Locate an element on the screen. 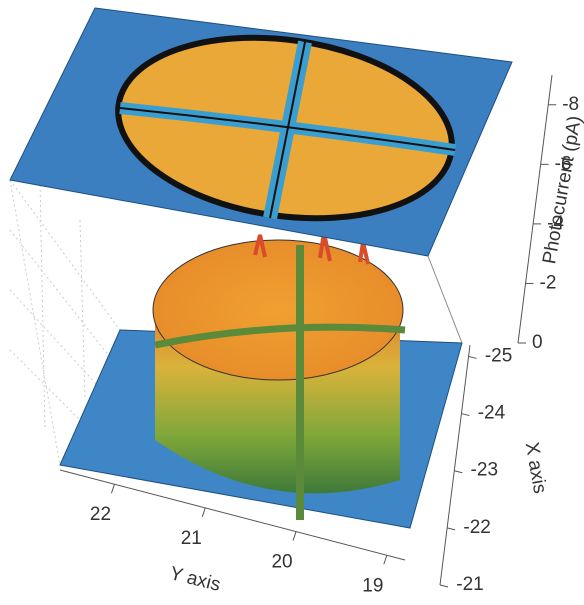  box-edge is located at coordinates (445, 299).